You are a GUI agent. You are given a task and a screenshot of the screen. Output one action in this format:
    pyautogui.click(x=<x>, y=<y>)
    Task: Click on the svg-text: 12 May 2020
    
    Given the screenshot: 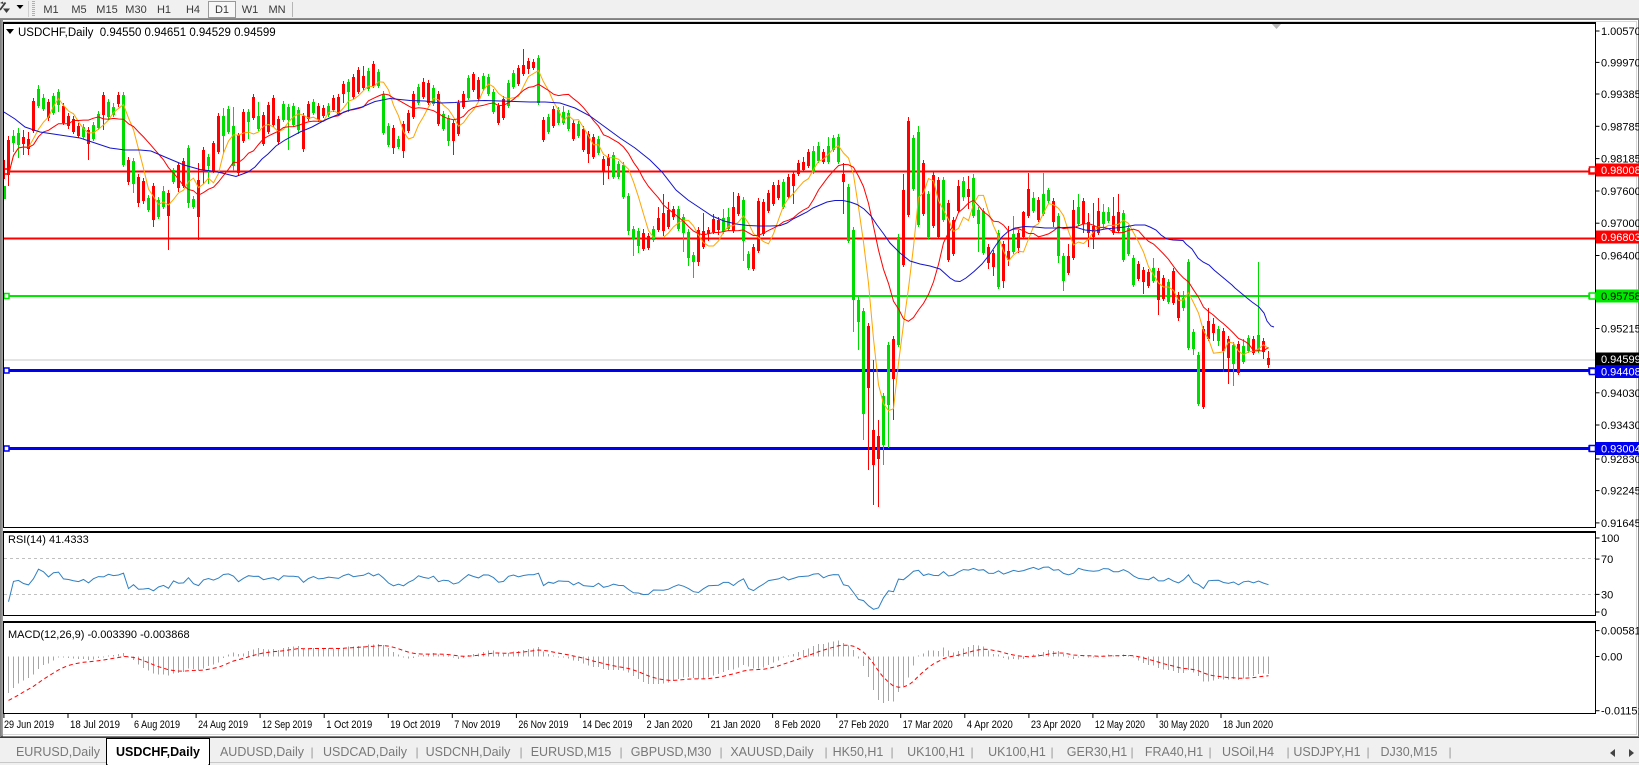 What is the action you would take?
    pyautogui.click(x=1120, y=725)
    